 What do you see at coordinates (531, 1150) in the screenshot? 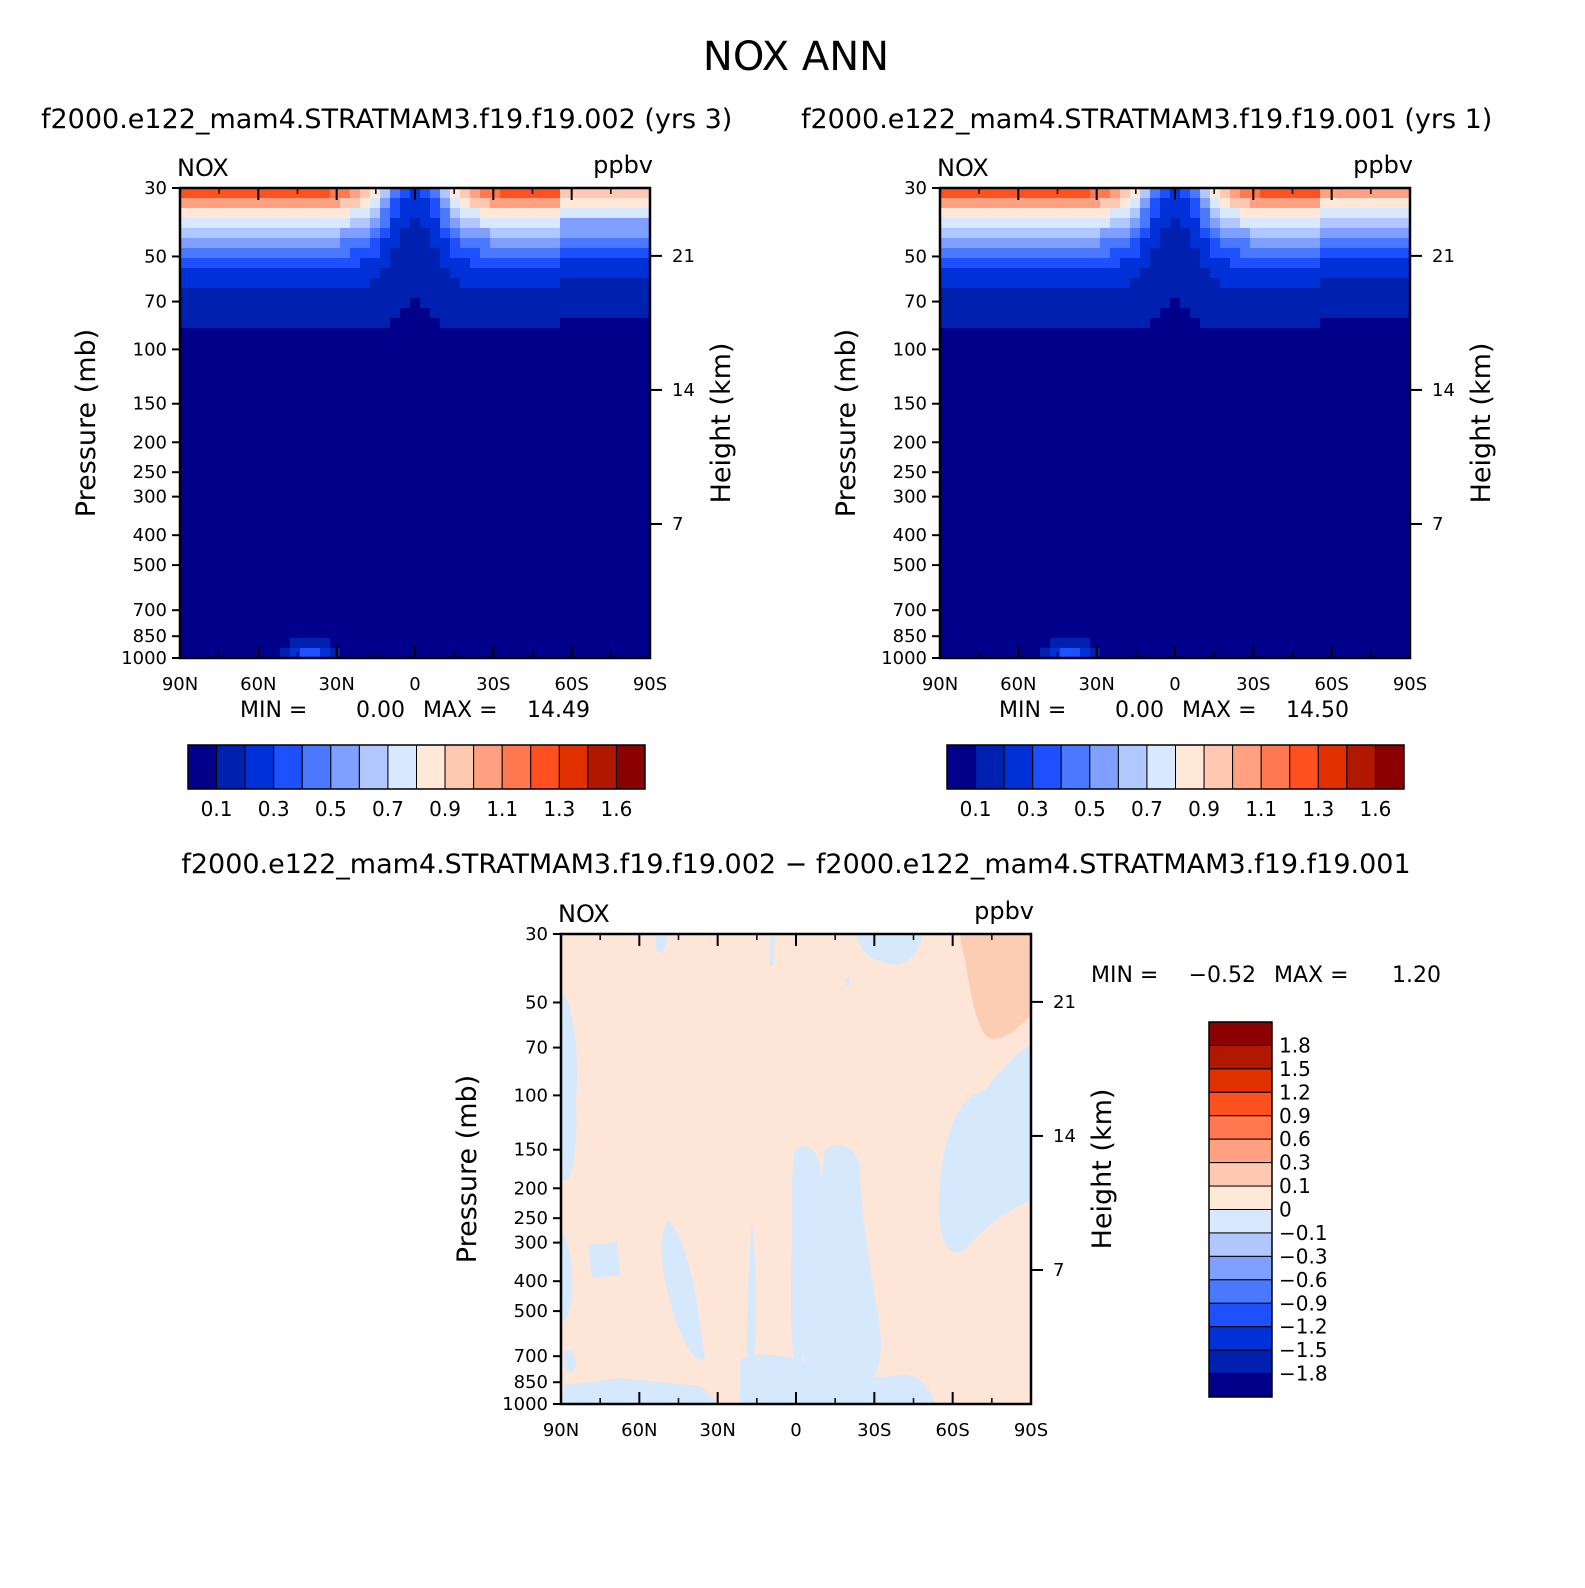
I see `y-tick-label: 150` at bounding box center [531, 1150].